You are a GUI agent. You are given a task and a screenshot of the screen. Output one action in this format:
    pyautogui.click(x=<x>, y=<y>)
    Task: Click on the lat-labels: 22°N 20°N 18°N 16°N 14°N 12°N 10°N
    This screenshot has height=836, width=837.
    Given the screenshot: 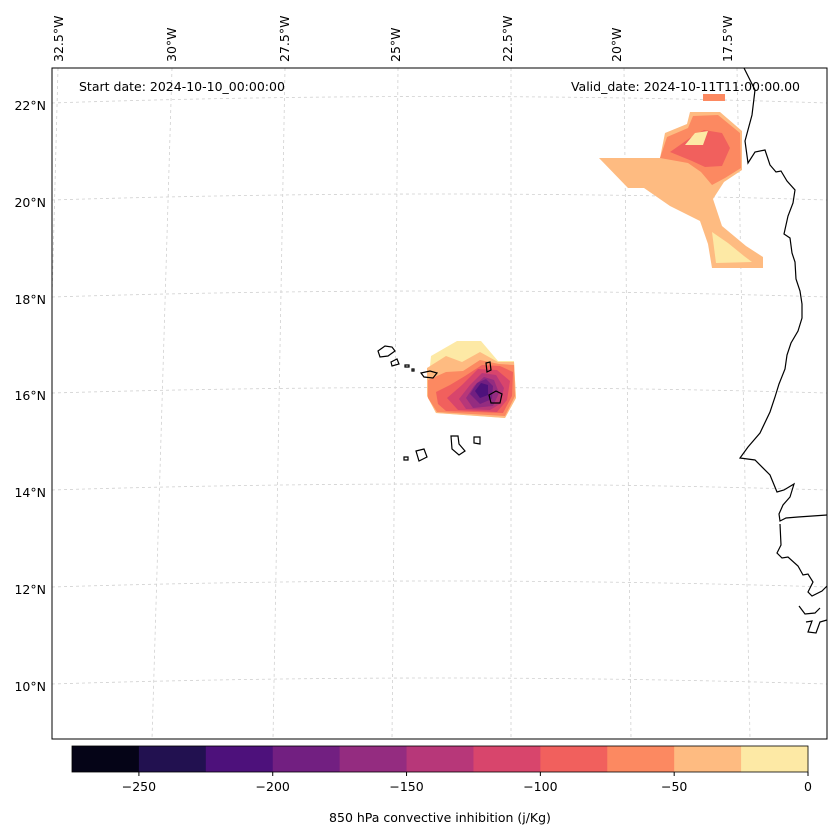 What is the action you would take?
    pyautogui.click(x=30, y=396)
    